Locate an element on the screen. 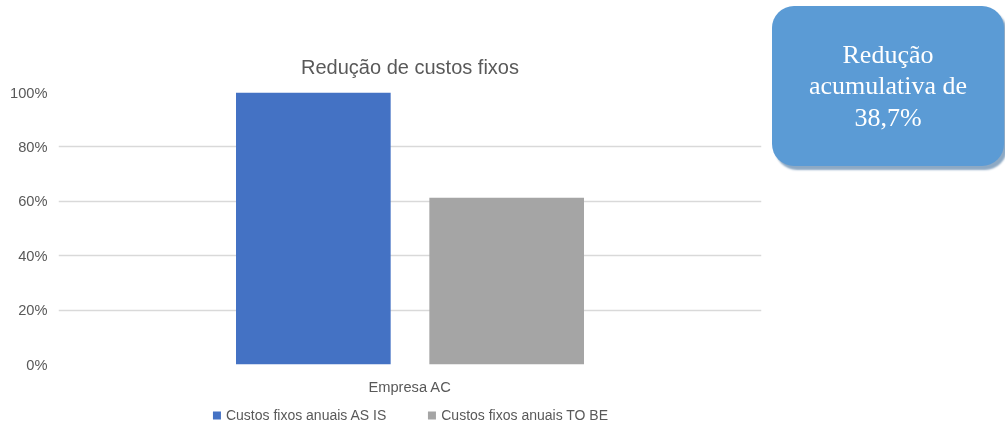 The width and height of the screenshot is (1005, 434). y-tick-label: 100% is located at coordinates (29, 92).